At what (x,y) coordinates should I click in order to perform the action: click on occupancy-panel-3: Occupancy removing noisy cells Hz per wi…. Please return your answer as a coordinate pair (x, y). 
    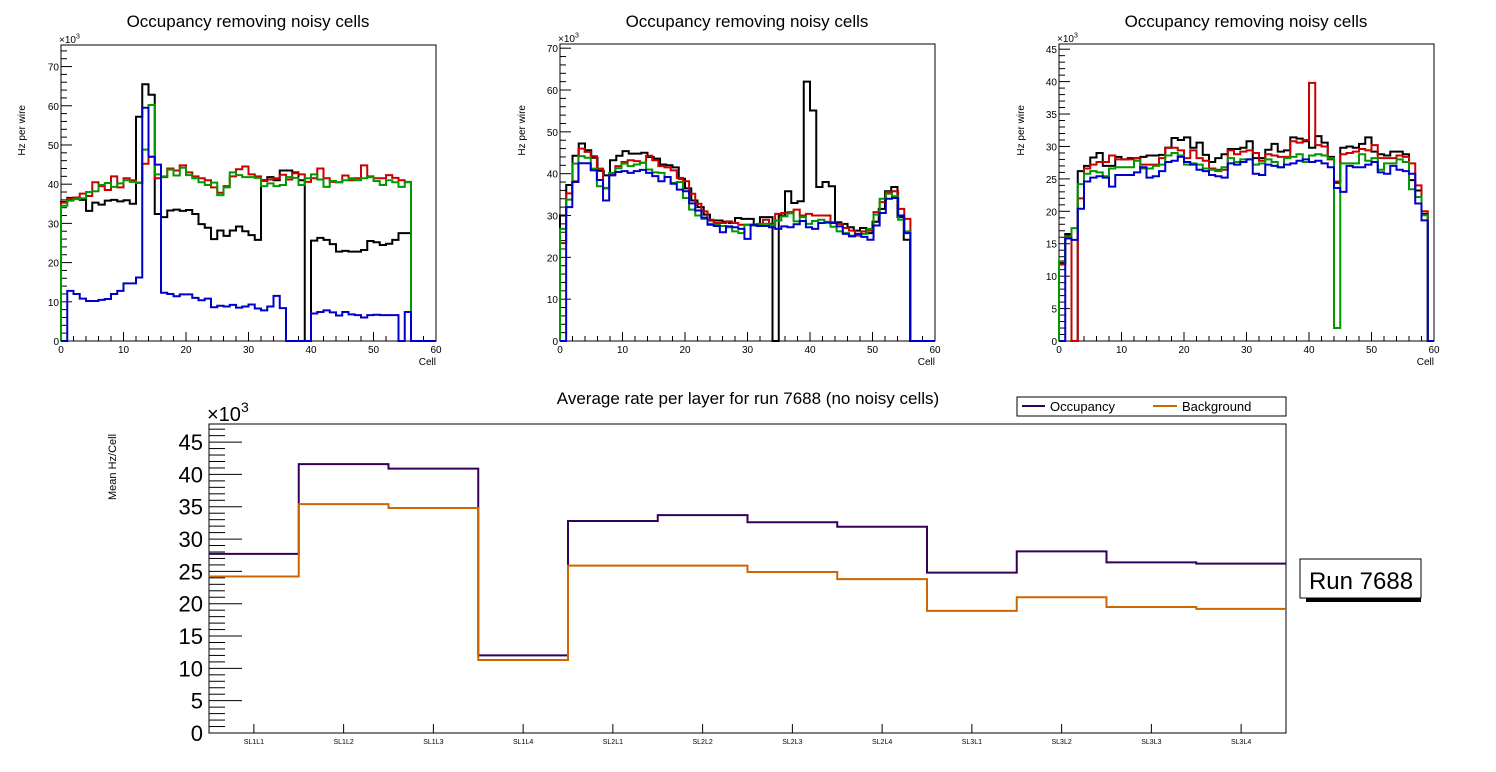
    Looking at the image, I should click on (1228, 190).